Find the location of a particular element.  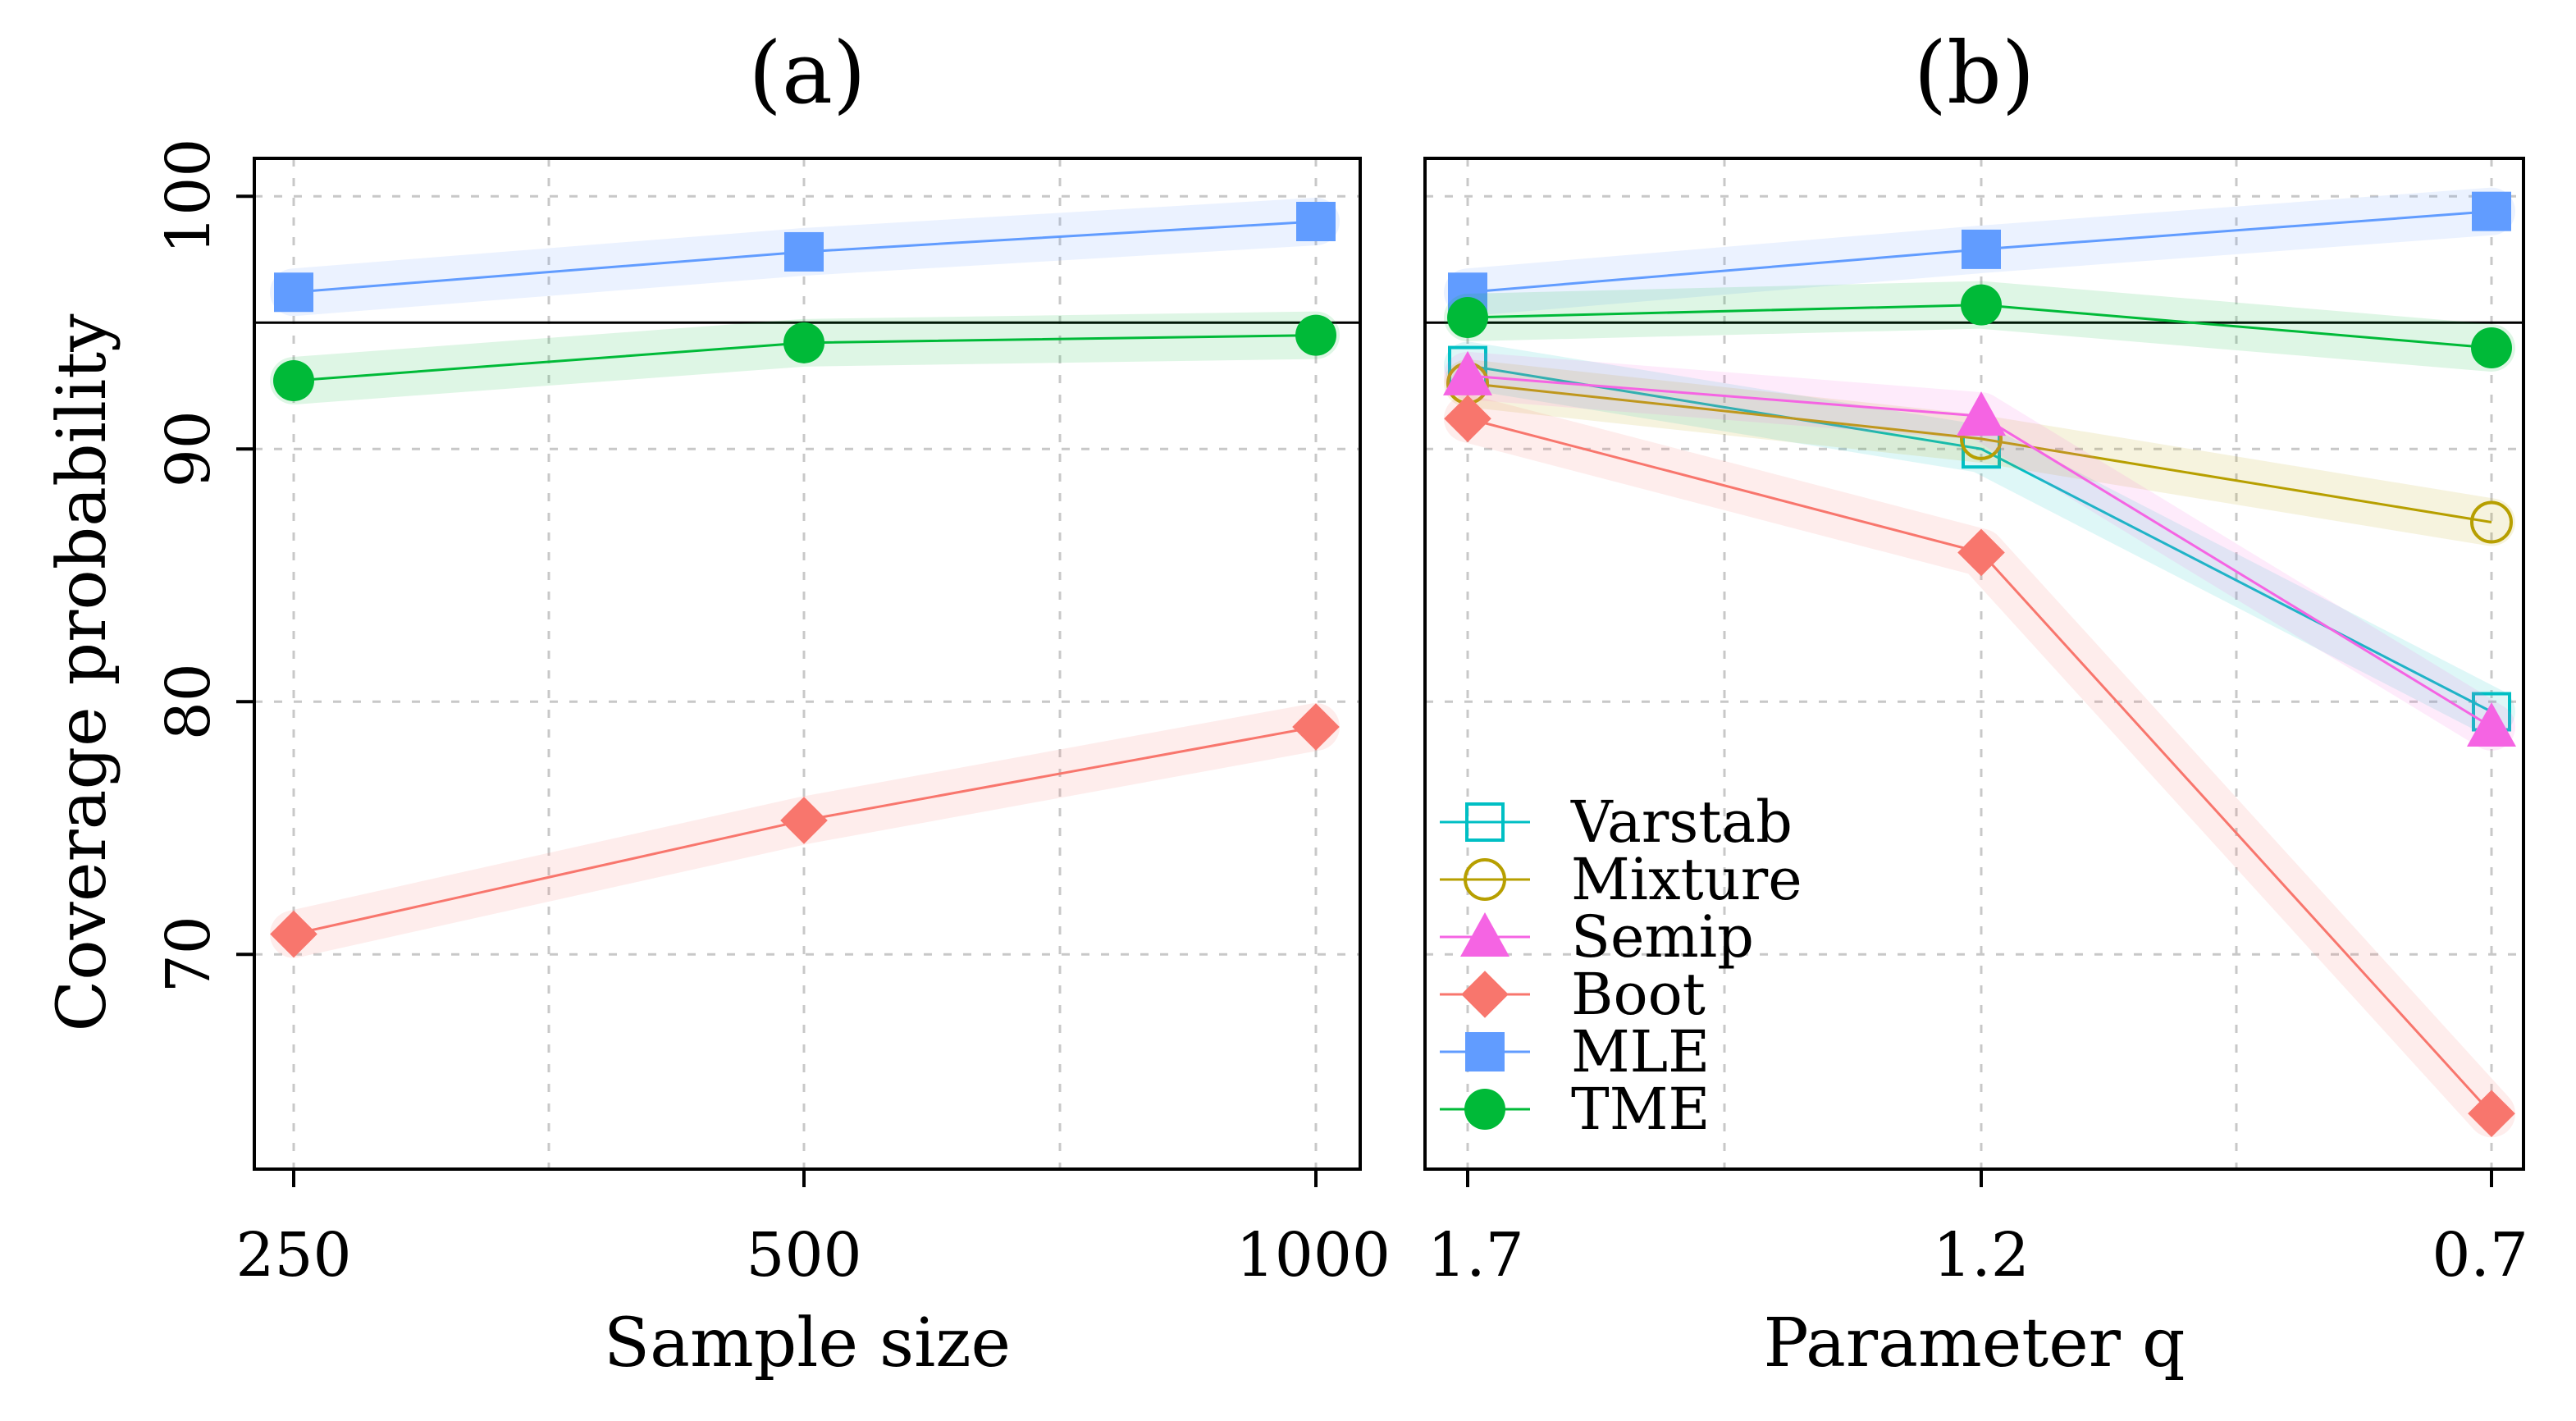

legend-label: Boot is located at coordinates (1638, 995).